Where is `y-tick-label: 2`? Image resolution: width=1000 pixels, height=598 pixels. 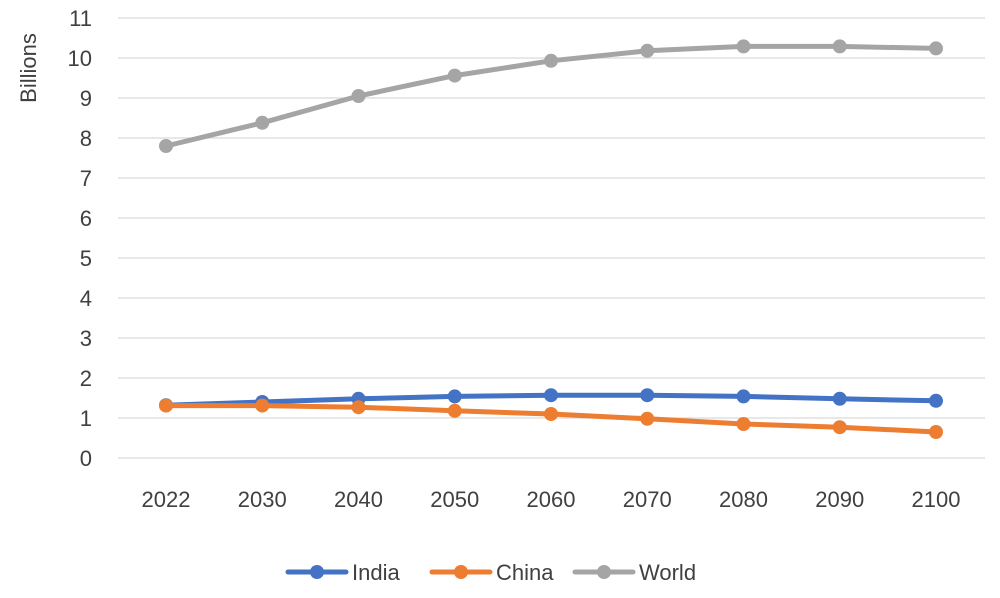 y-tick-label: 2 is located at coordinates (86, 378).